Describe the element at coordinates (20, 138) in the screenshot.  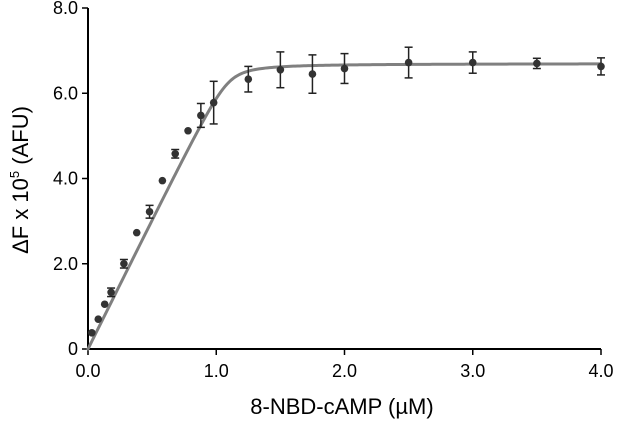
I see `y-axis-title-suffix: (AFU)` at that location.